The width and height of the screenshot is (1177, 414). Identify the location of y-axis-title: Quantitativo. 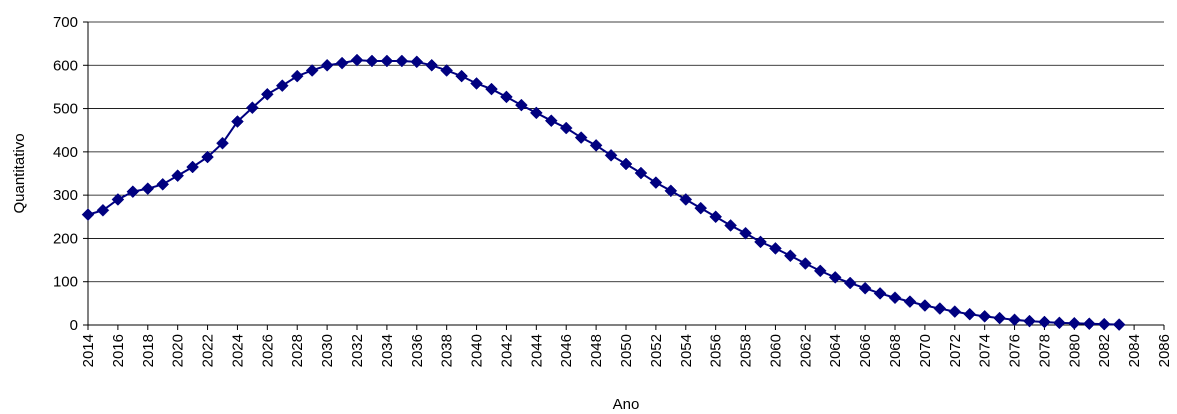
(19, 173).